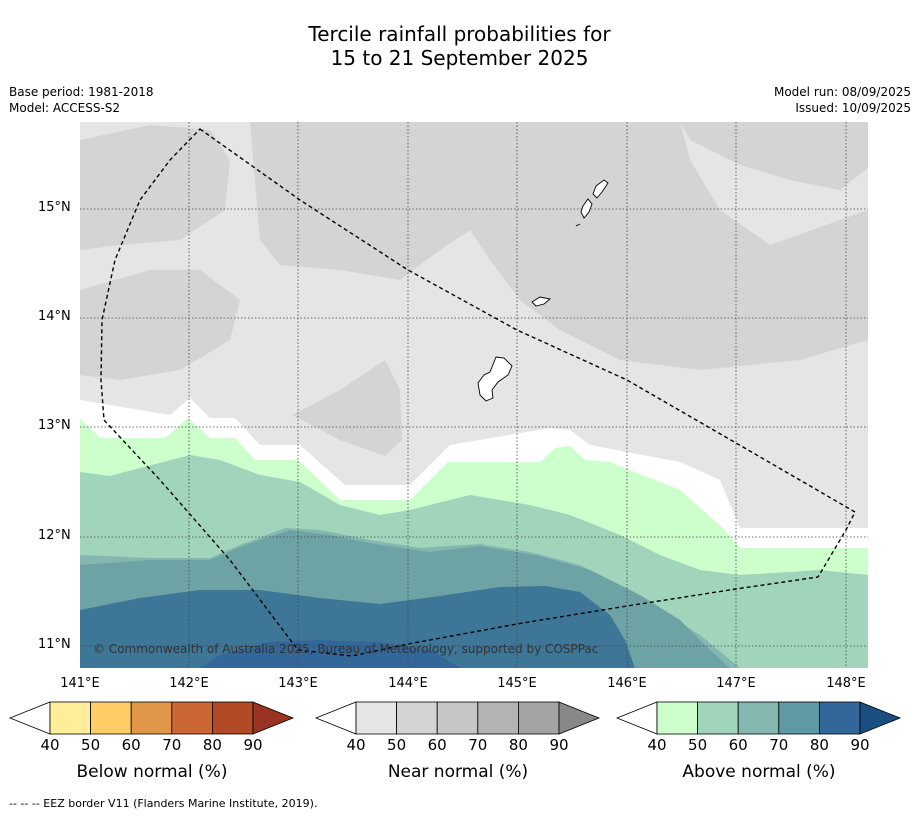  What do you see at coordinates (880, 718) in the screenshot?
I see `above-extend-max` at bounding box center [880, 718].